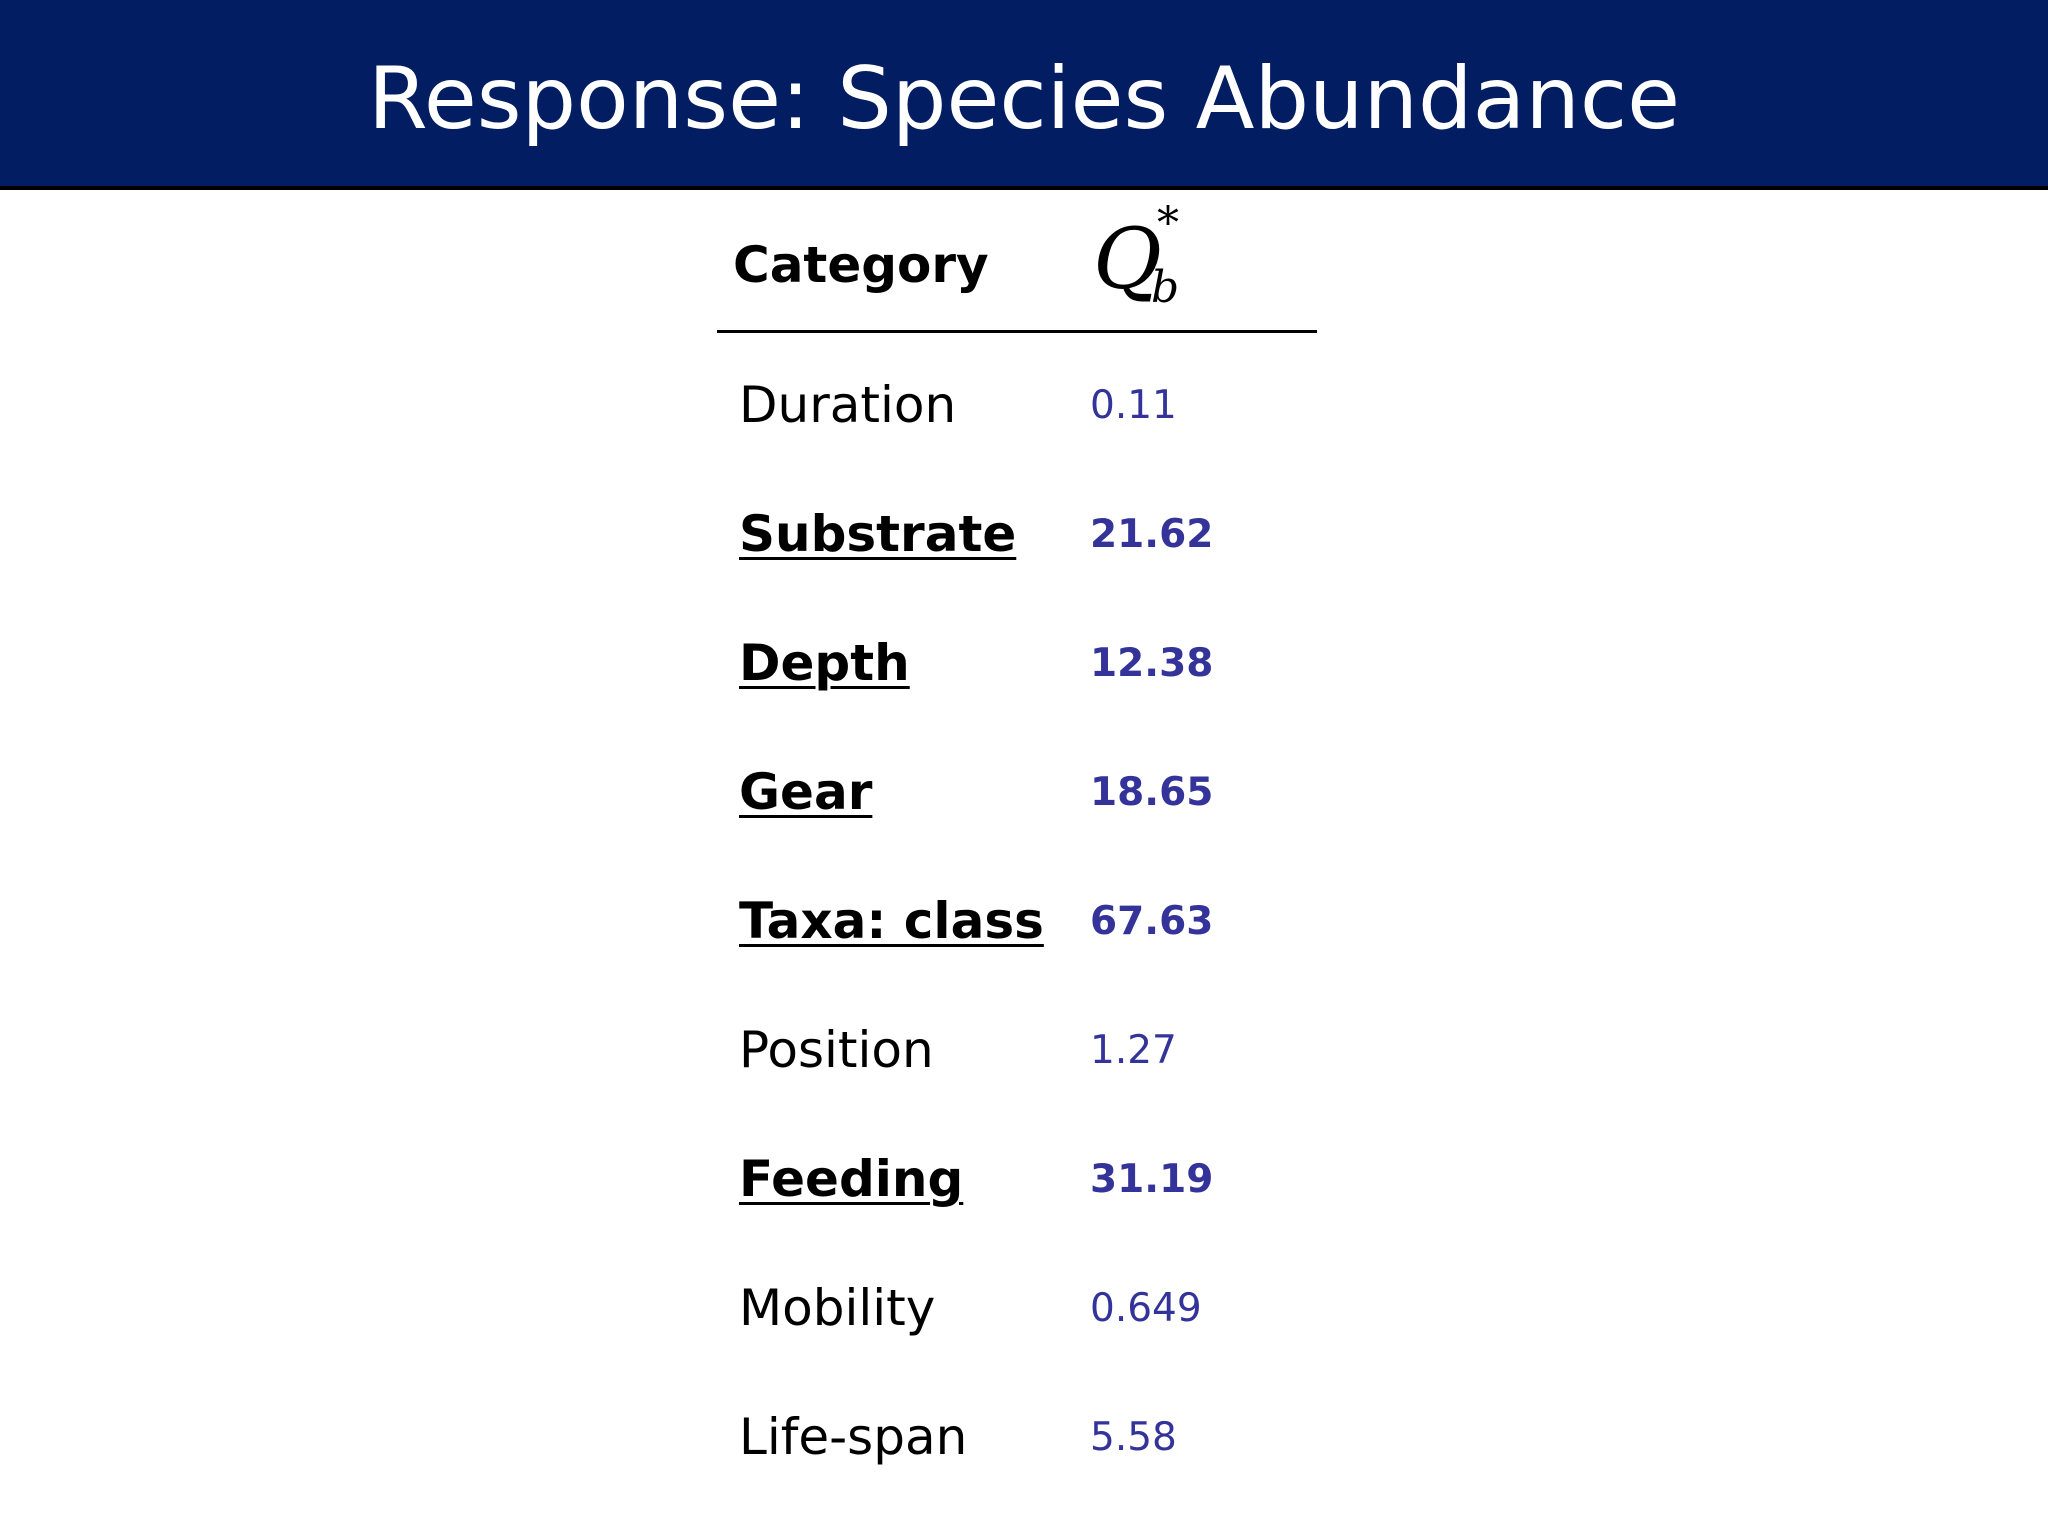  I want to click on qb-value-cell: 1.27, so click(1133, 1050).